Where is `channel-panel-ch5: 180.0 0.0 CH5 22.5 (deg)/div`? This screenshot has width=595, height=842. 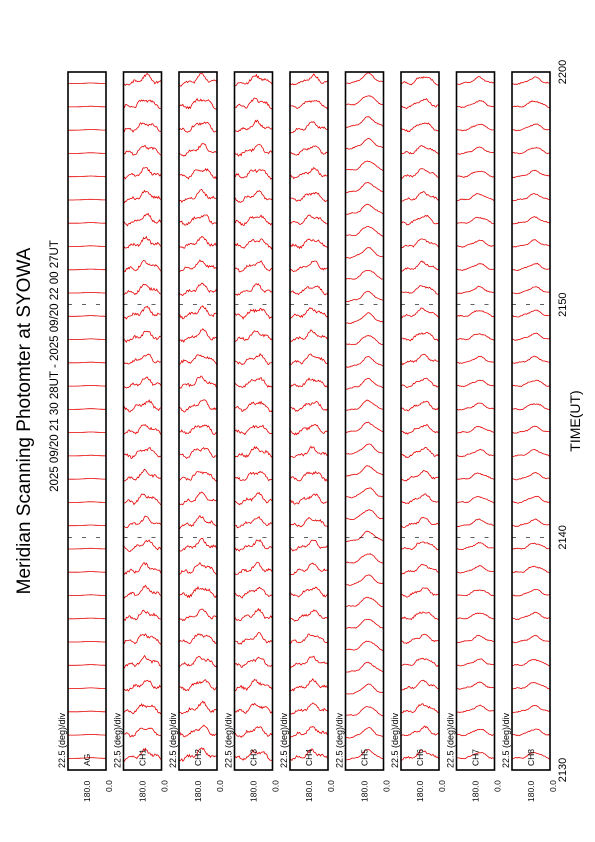
channel-panel-ch5: 180.0 0.0 CH5 22.5 (deg)/div is located at coordinates (363, 426).